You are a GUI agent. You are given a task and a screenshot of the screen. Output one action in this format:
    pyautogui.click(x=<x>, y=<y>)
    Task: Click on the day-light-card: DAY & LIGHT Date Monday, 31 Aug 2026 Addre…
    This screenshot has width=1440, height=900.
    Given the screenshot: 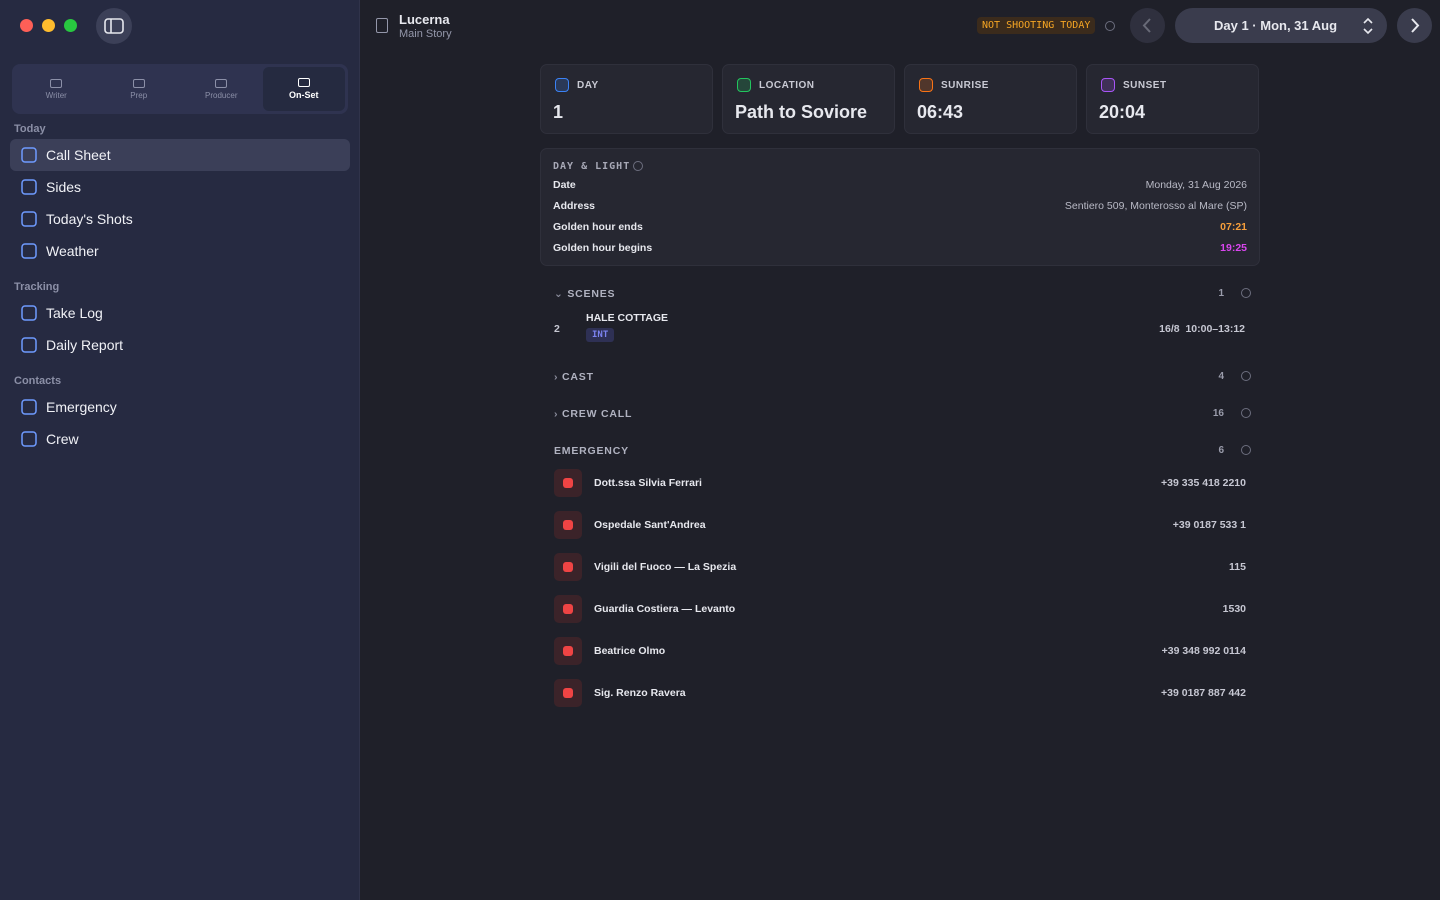 What is the action you would take?
    pyautogui.click(x=900, y=207)
    